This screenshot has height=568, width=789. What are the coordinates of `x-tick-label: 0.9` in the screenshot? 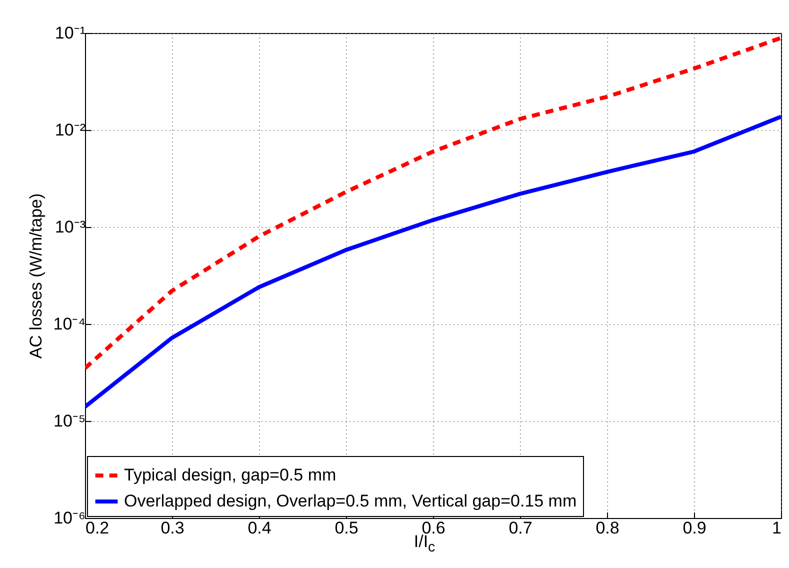 It's located at (694, 528).